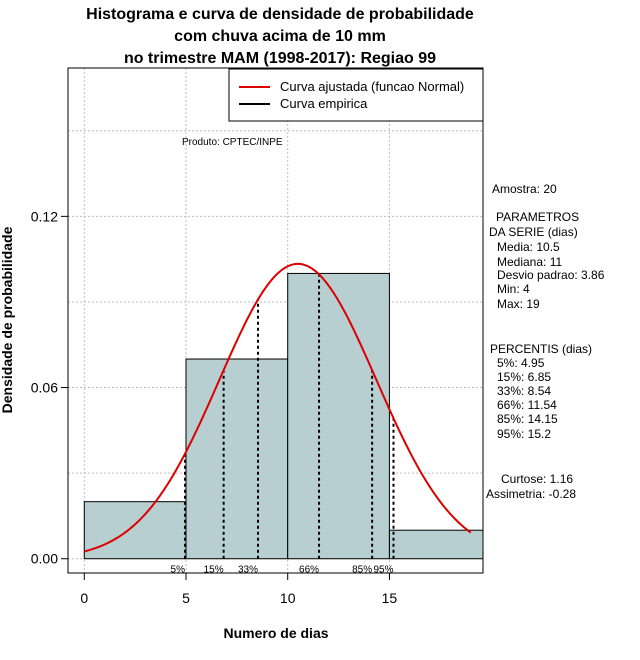 The image size is (640, 660). Describe the element at coordinates (44, 388) in the screenshot. I see `y-tick-label: 0.06` at that location.